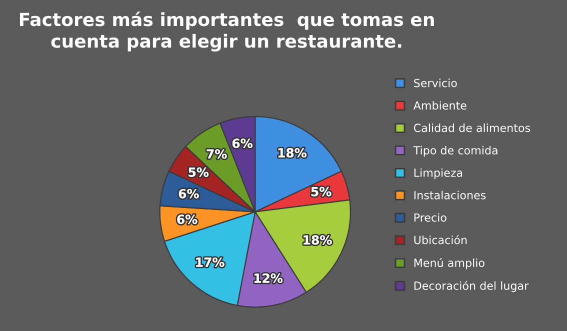 This screenshot has height=331, width=567. Describe the element at coordinates (440, 239) in the screenshot. I see `legend-label: Ubicación` at that location.